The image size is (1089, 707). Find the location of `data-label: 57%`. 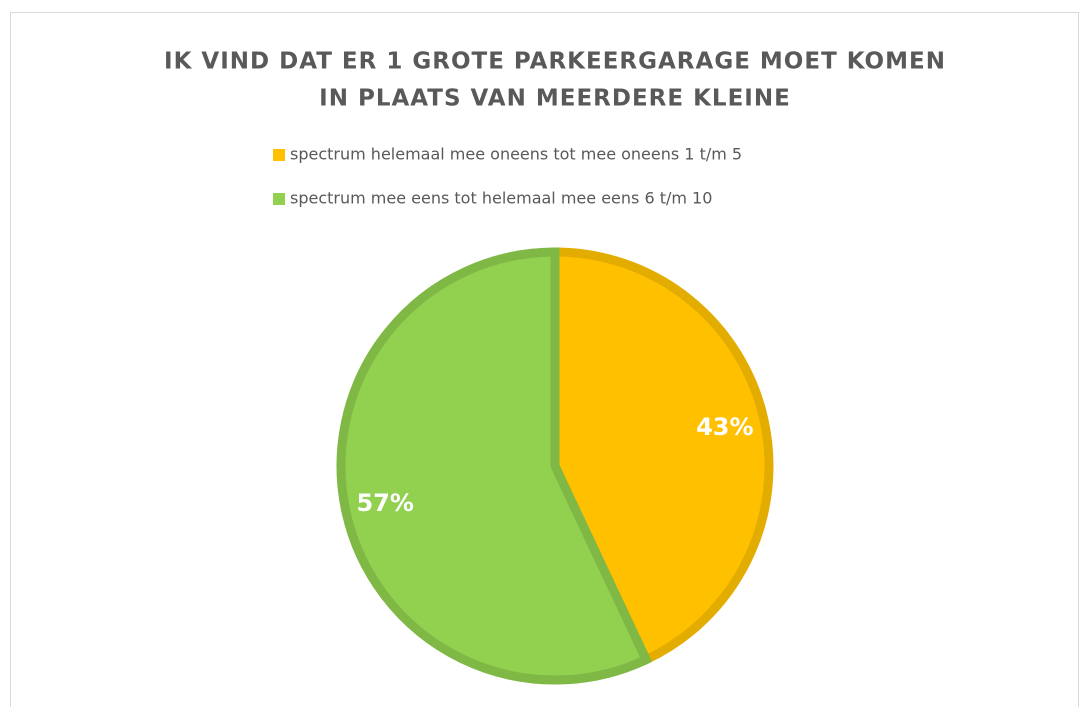

data-label: 57% is located at coordinates (384, 503).